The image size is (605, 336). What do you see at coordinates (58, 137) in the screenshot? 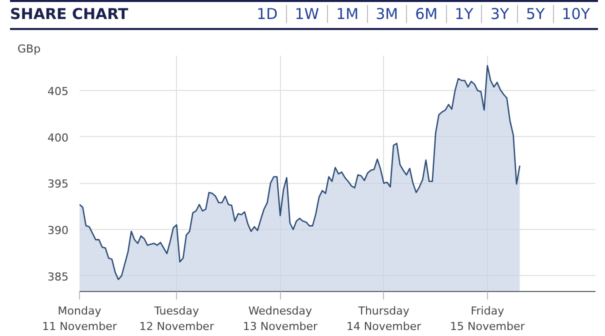
I see `y-tick-label: 400` at bounding box center [58, 137].